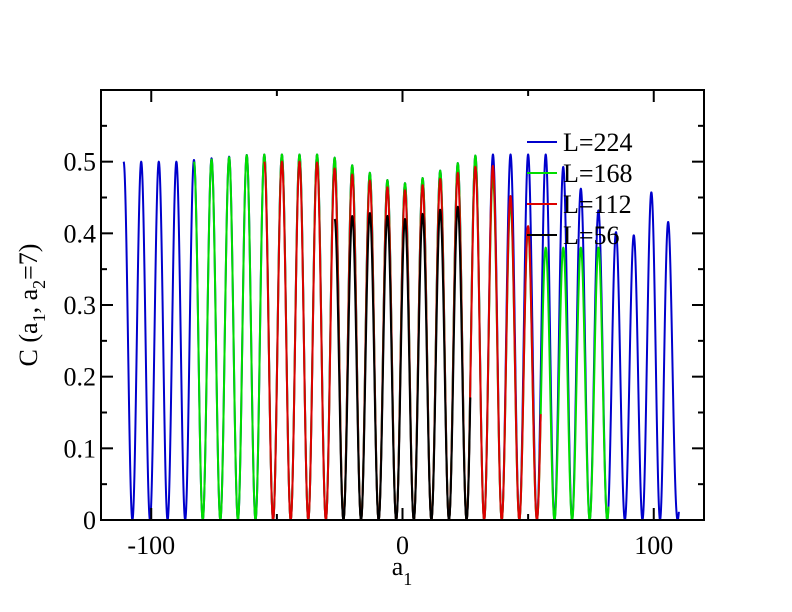 This screenshot has height=612, width=792. I want to click on legend-label-3: L=112, so click(597, 204).